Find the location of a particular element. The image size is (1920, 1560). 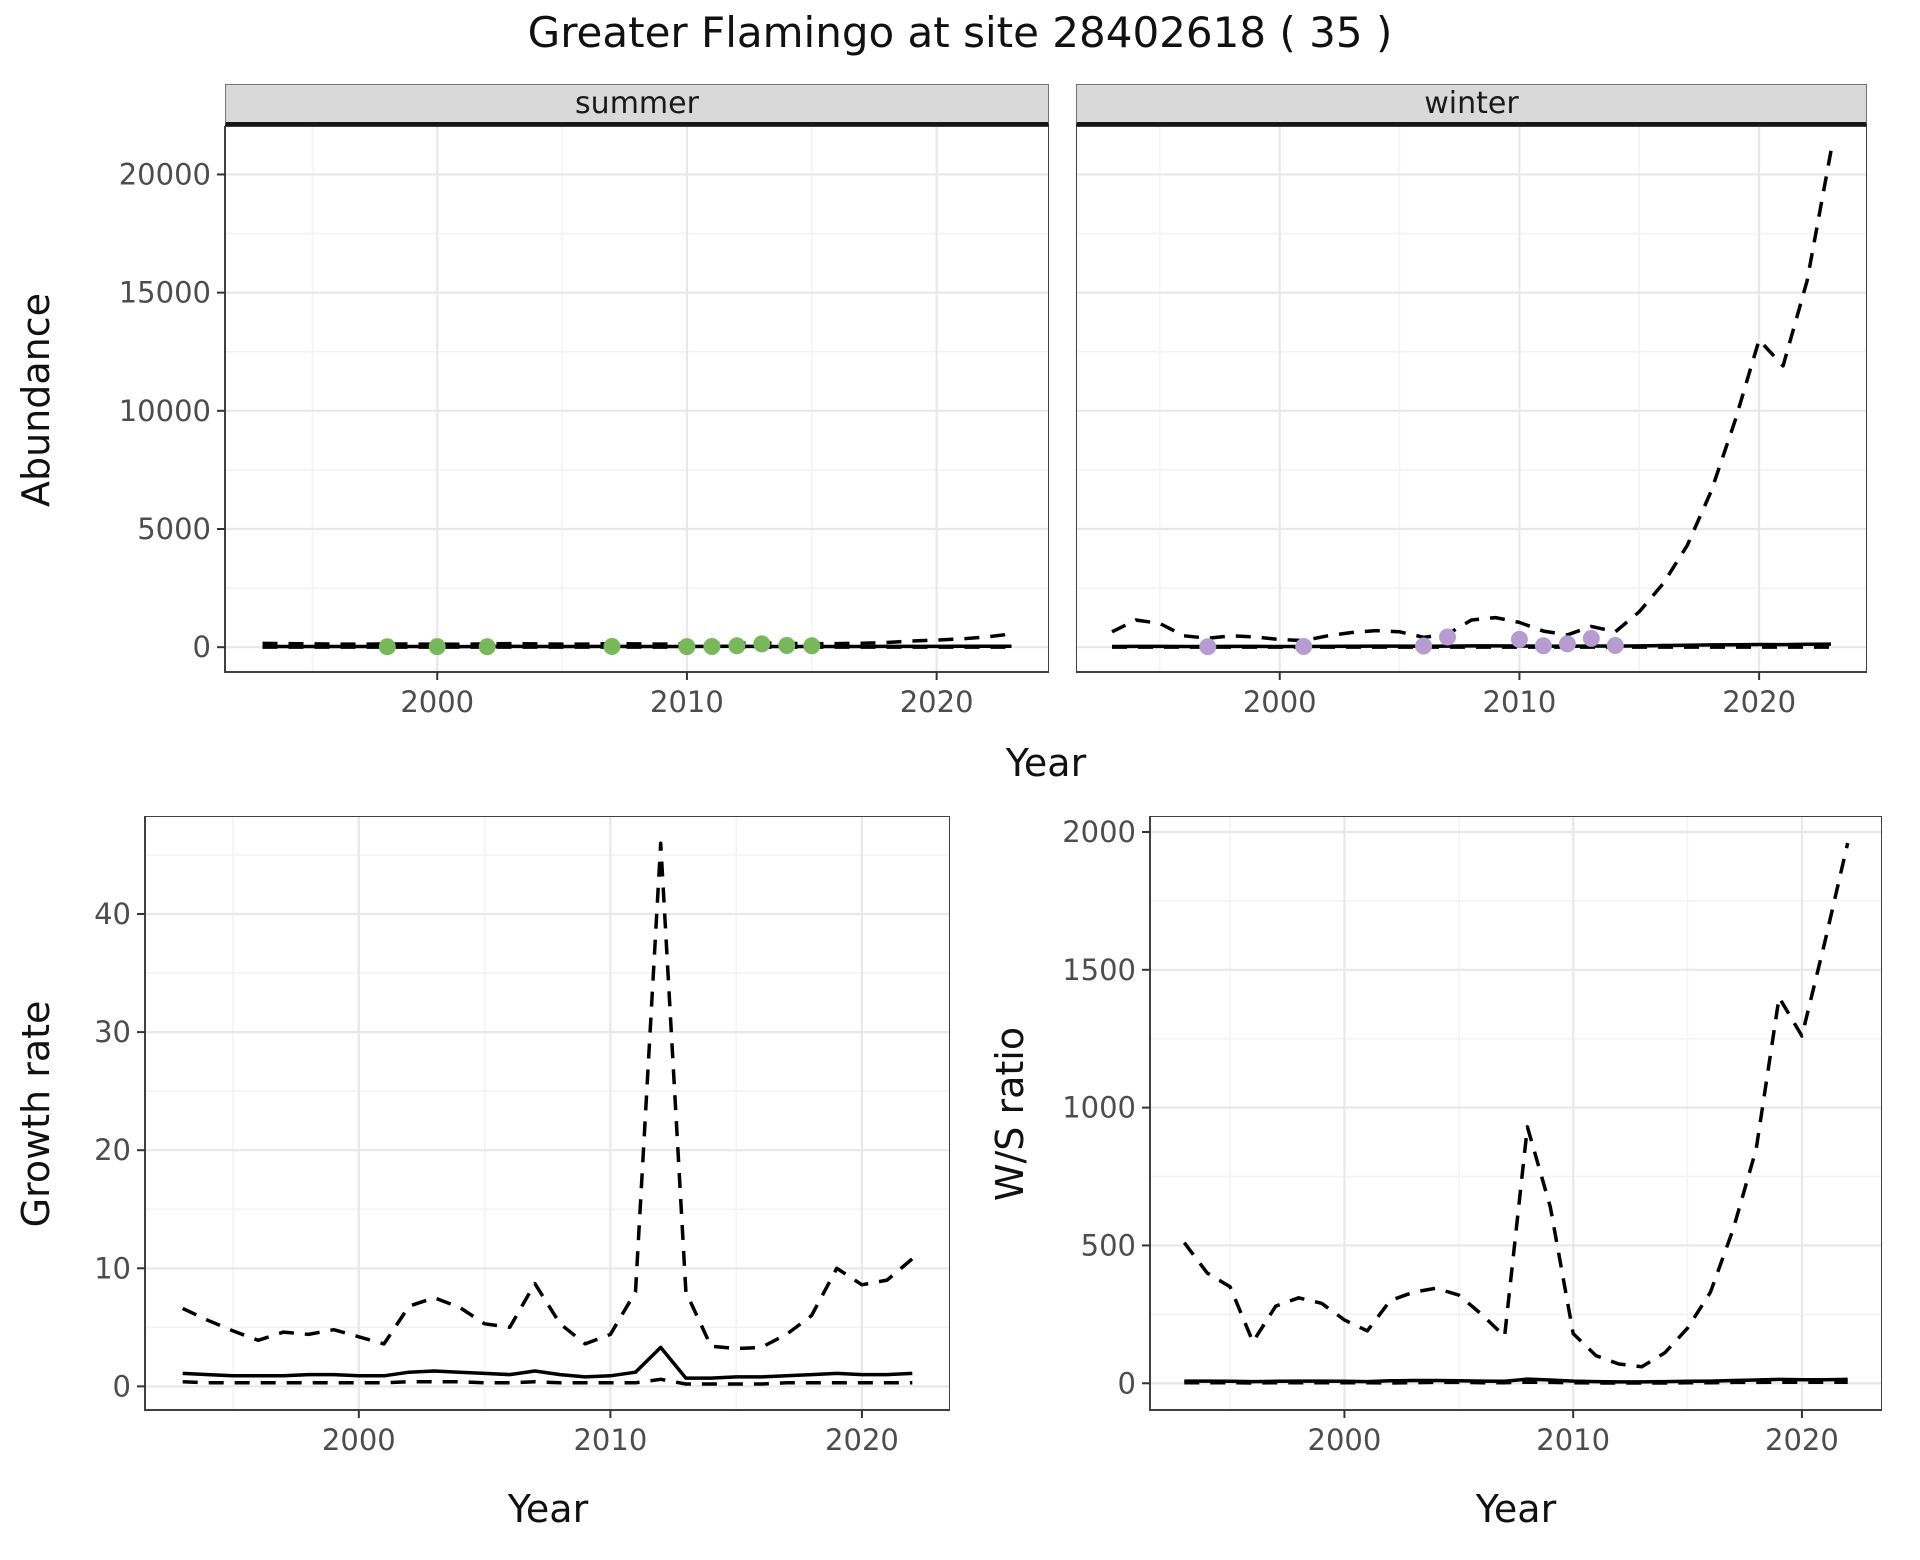

abundance-axis-title: Abundance is located at coordinates (36, 400).